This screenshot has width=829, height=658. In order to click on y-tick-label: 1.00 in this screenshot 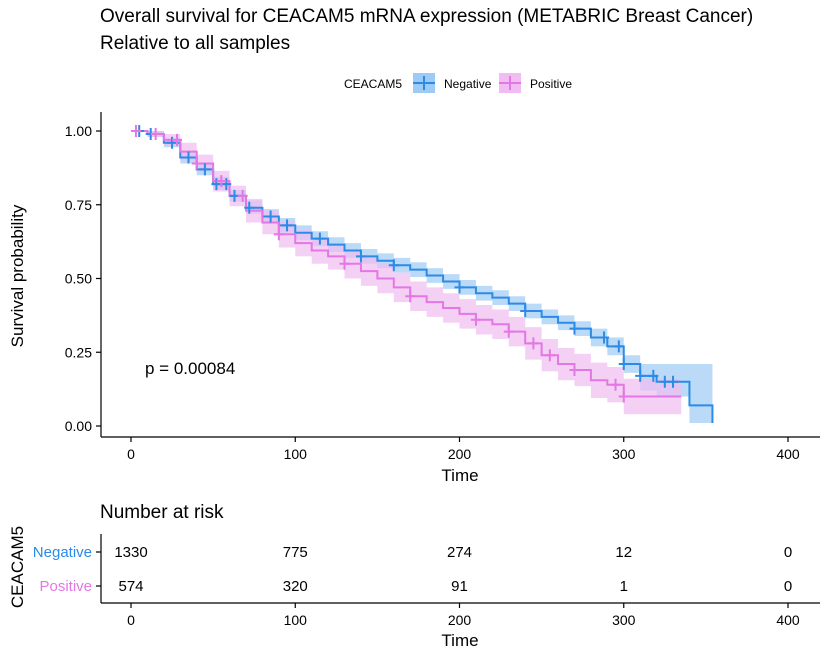, I will do `click(78, 131)`.